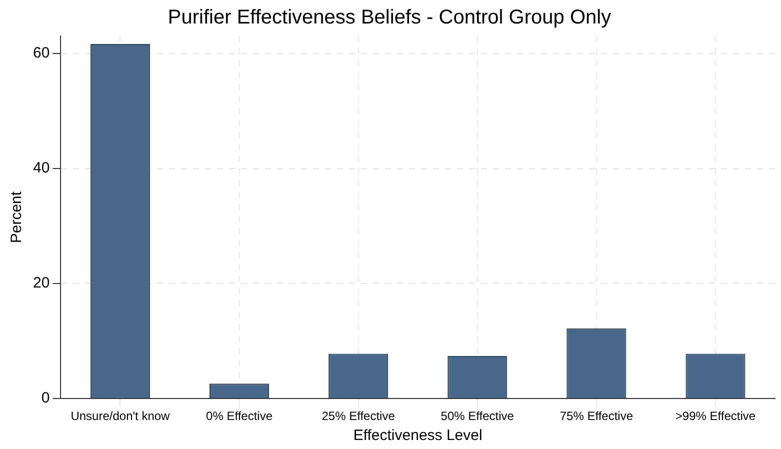  What do you see at coordinates (120, 416) in the screenshot?
I see `x-tick-label: Unsure/don't know` at bounding box center [120, 416].